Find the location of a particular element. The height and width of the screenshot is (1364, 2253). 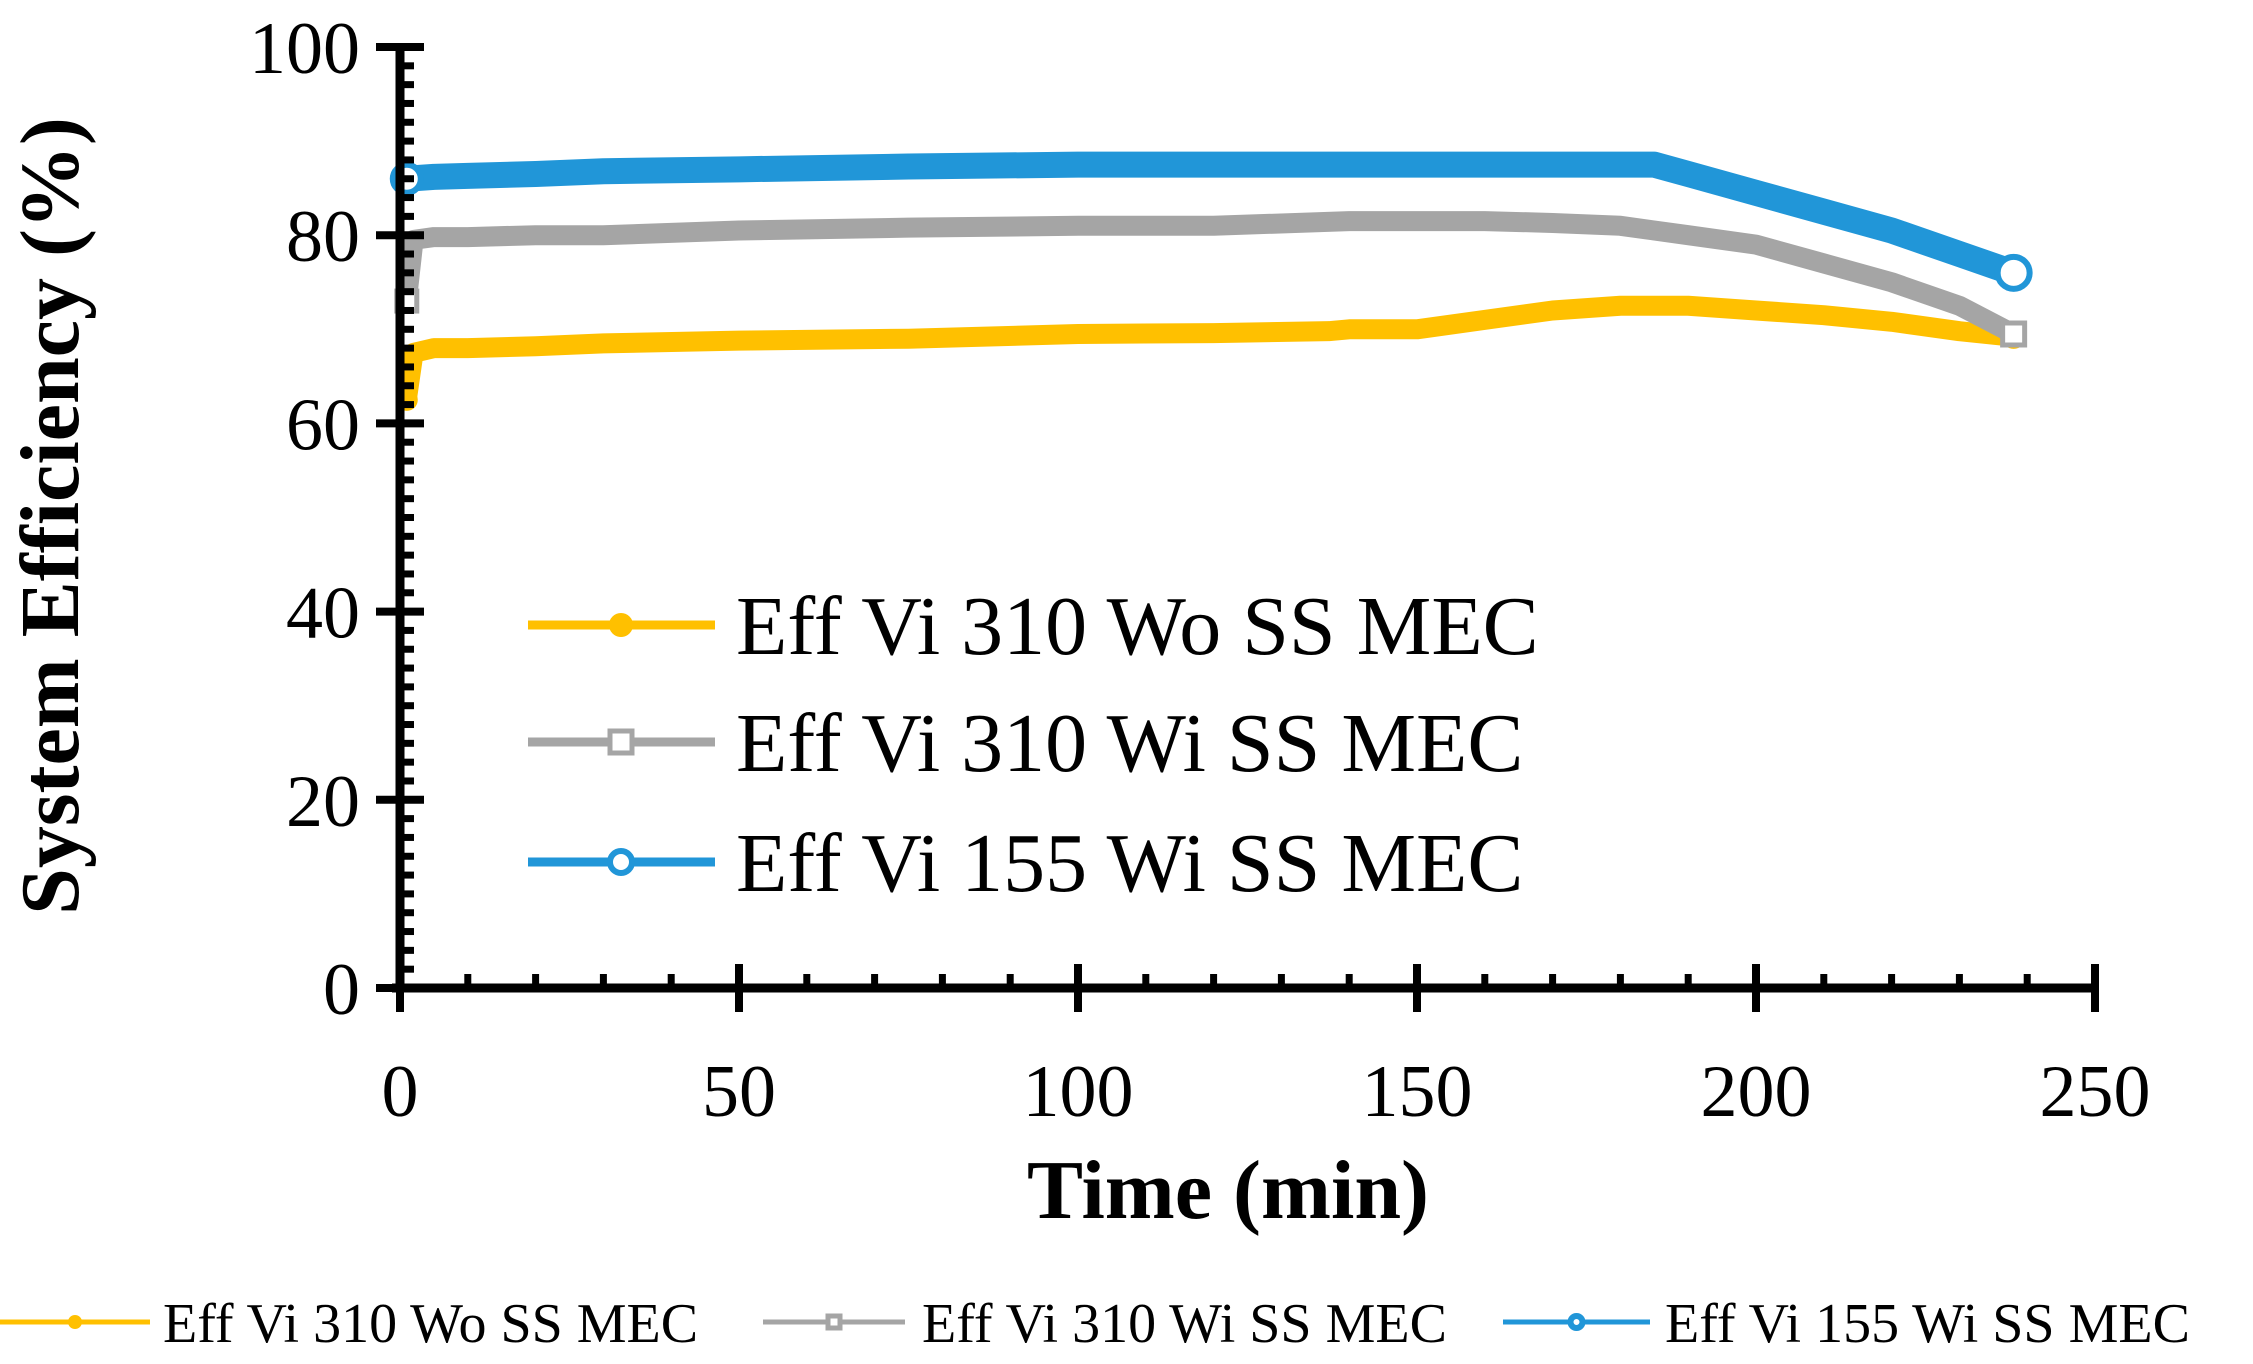

series-layer is located at coordinates (1211, 281).